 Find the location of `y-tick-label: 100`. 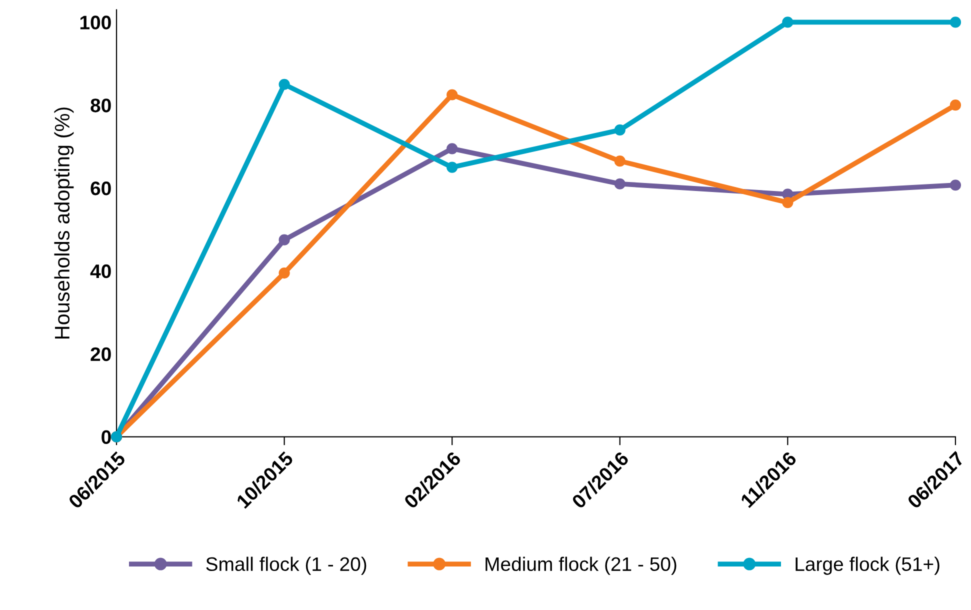

y-tick-label: 100 is located at coordinates (95, 23).